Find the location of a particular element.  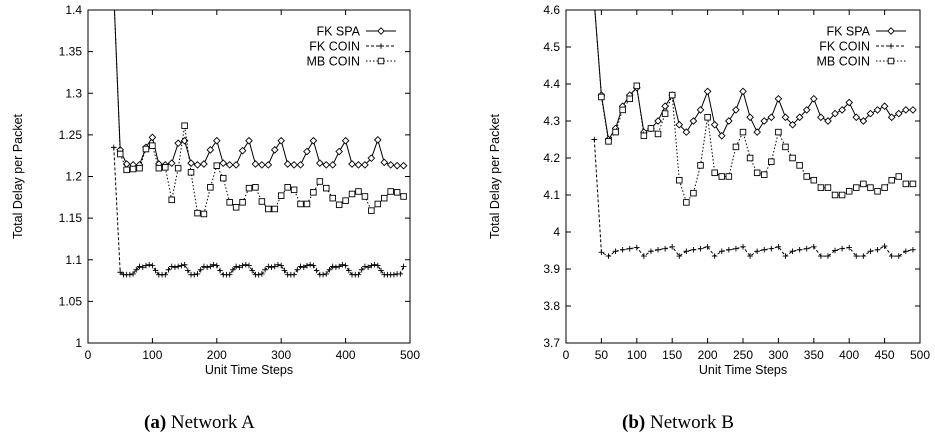

caption-b-text: Network B is located at coordinates (691, 422).